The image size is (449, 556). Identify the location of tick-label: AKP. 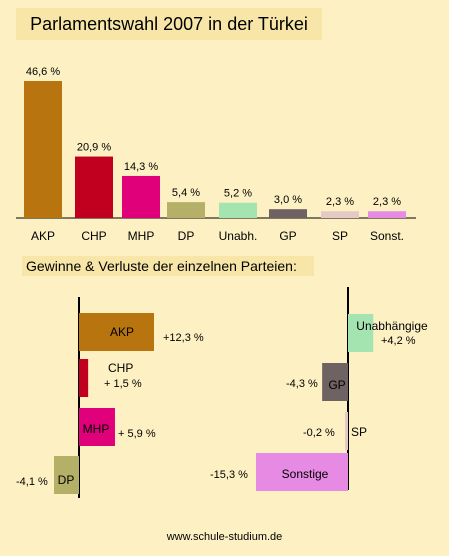
(43, 236).